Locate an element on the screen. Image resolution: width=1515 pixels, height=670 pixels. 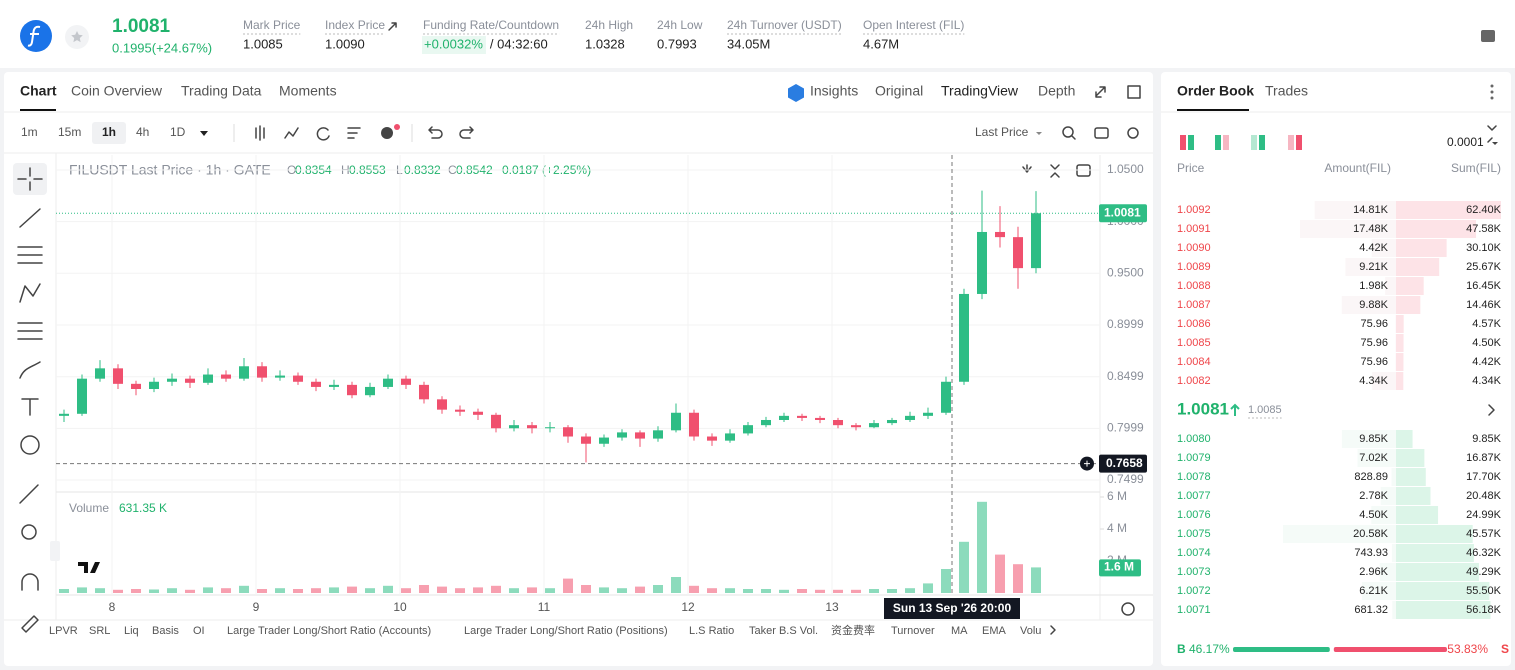
ob-sum: 14.46K is located at coordinates (1484, 305).